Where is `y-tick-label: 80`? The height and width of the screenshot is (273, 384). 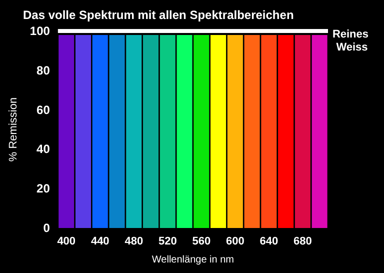 y-tick-label: 80 is located at coordinates (43, 70).